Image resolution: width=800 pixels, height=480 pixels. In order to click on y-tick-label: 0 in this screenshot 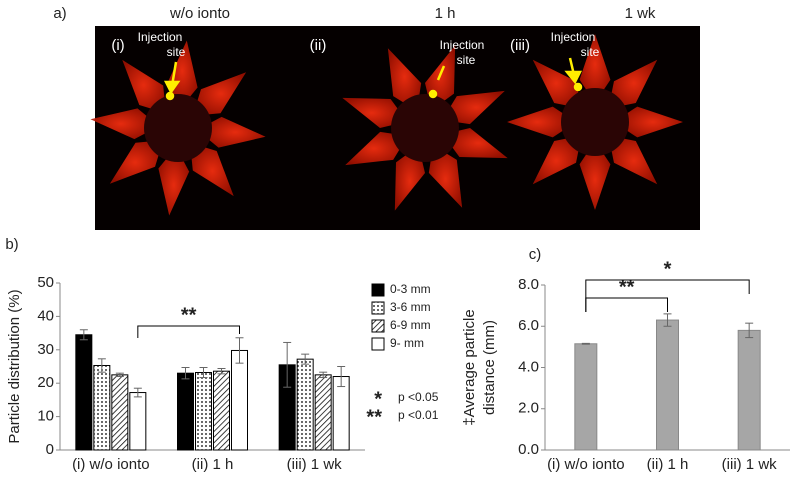, I will do `click(50, 449)`.